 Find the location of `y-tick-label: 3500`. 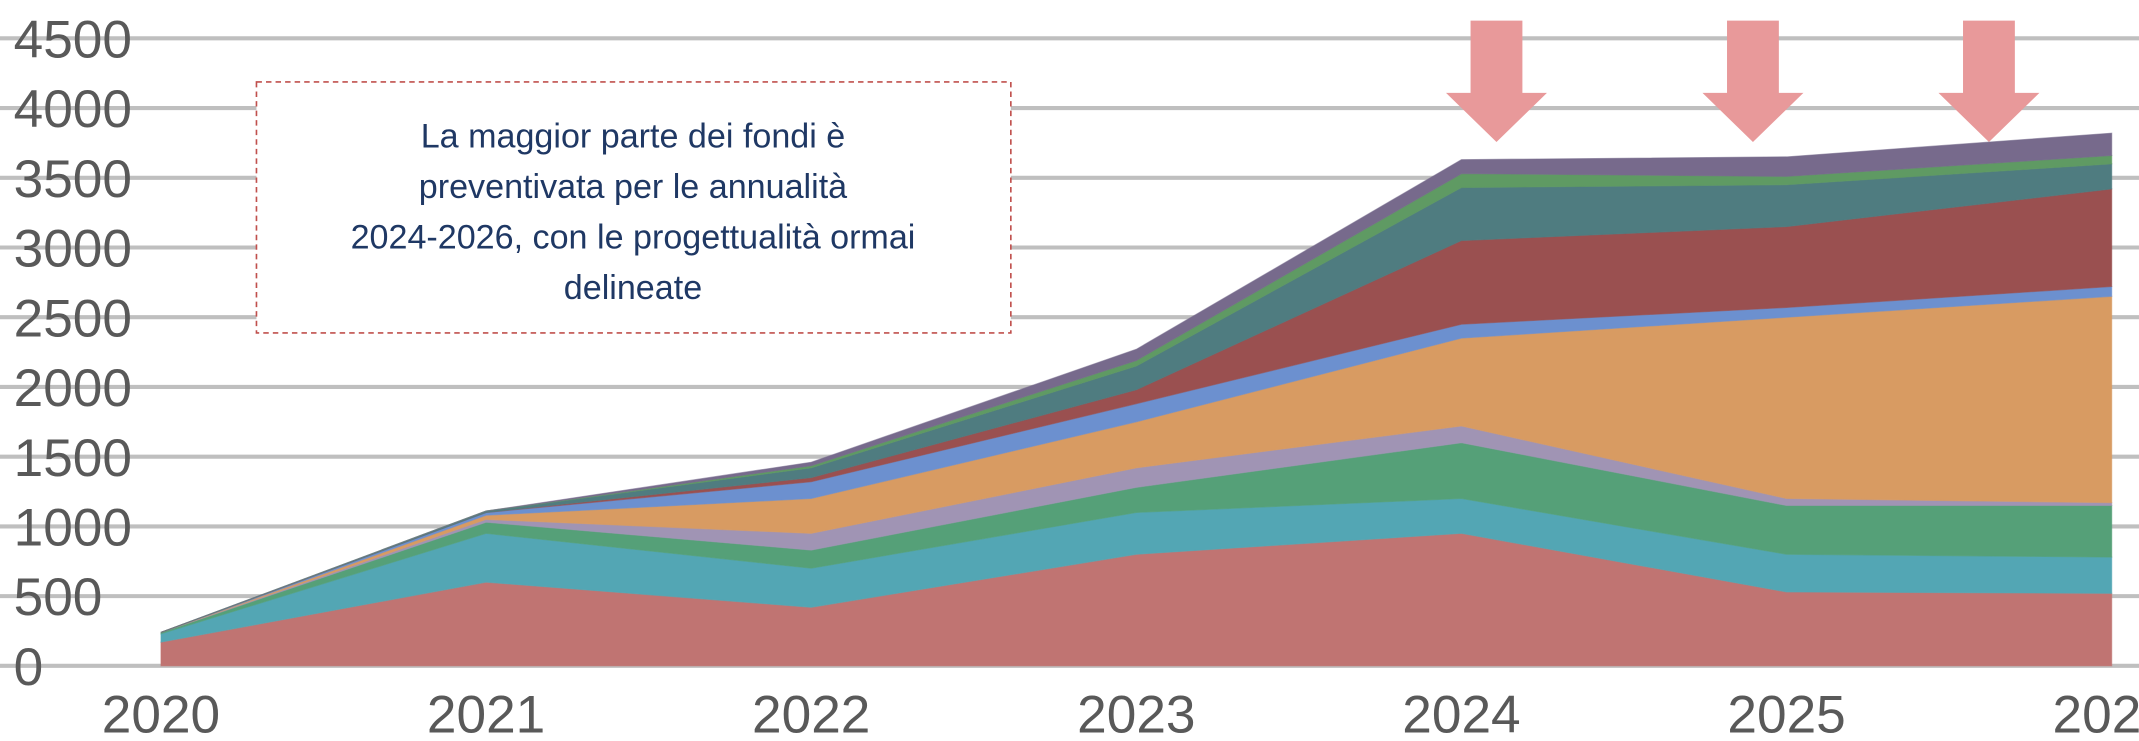

y-tick-label: 3500 is located at coordinates (73, 179).